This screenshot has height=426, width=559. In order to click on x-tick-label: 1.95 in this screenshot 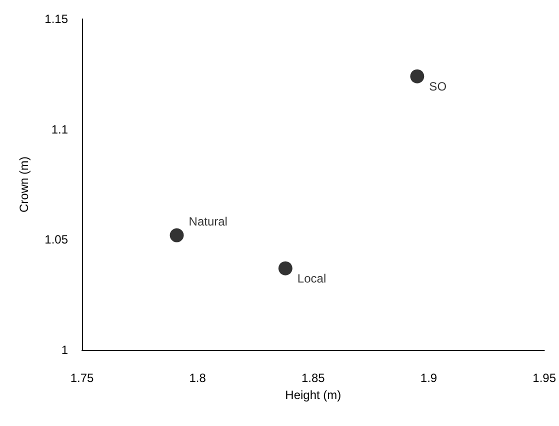, I will do `click(544, 378)`.